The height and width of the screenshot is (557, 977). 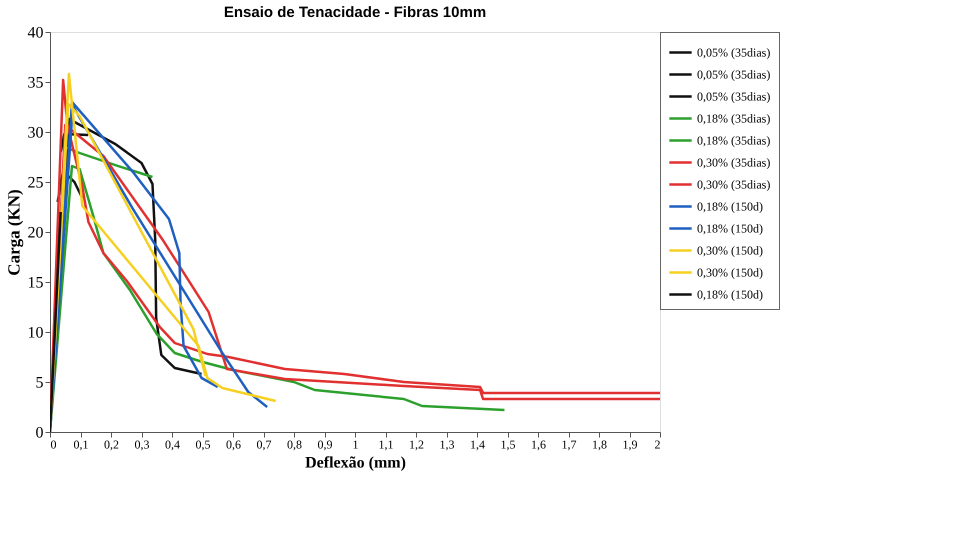 What do you see at coordinates (36, 283) in the screenshot?
I see `y-tick-label: 15` at bounding box center [36, 283].